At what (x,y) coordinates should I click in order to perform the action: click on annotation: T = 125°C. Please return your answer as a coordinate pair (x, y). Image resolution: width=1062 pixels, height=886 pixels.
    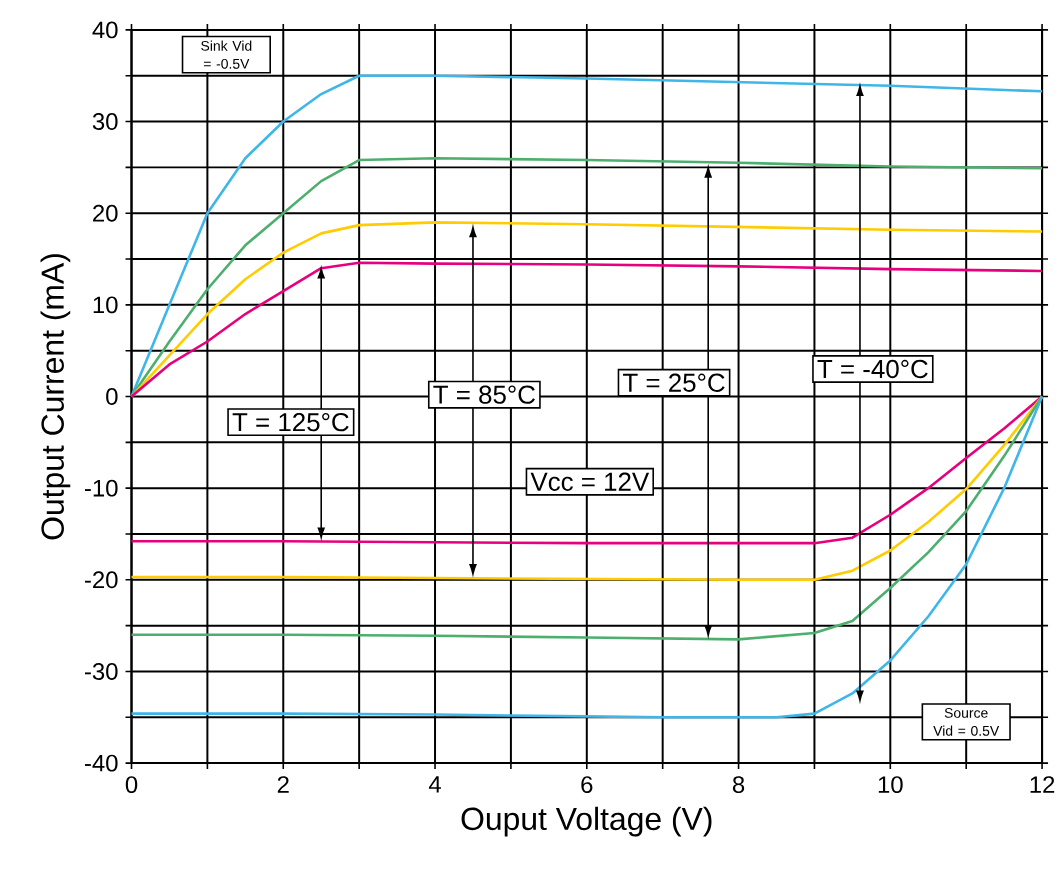
    Looking at the image, I should click on (290, 422).